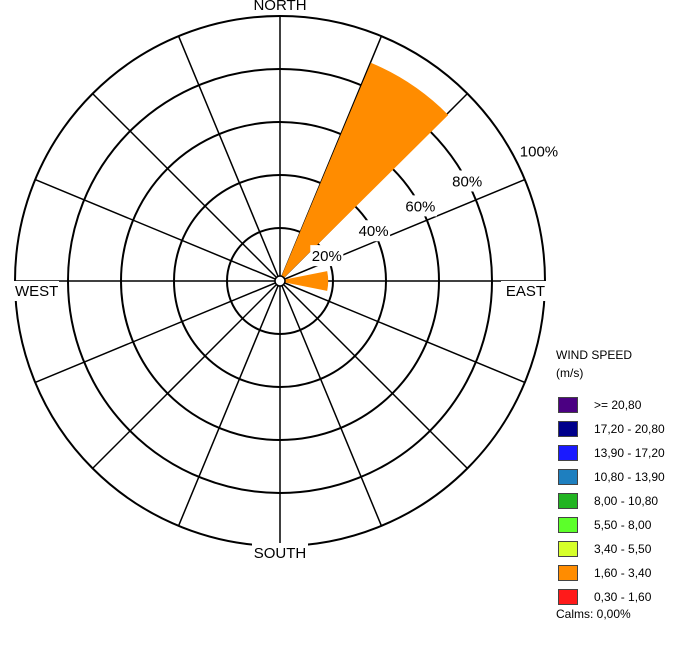 This screenshot has width=686, height=652. I want to click on compass-bg-east, so click(524, 291).